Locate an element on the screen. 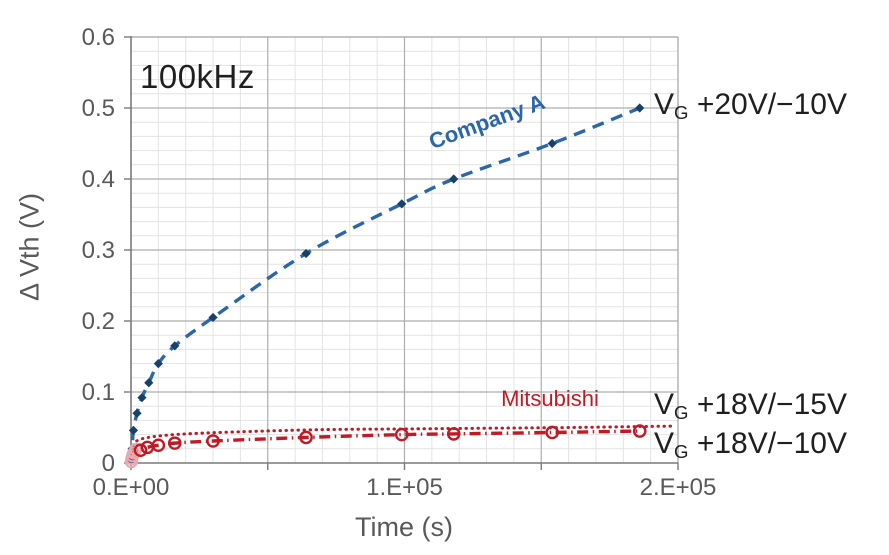 The height and width of the screenshot is (555, 889). condition-label-text: +18V/−15V is located at coordinates (767, 404).